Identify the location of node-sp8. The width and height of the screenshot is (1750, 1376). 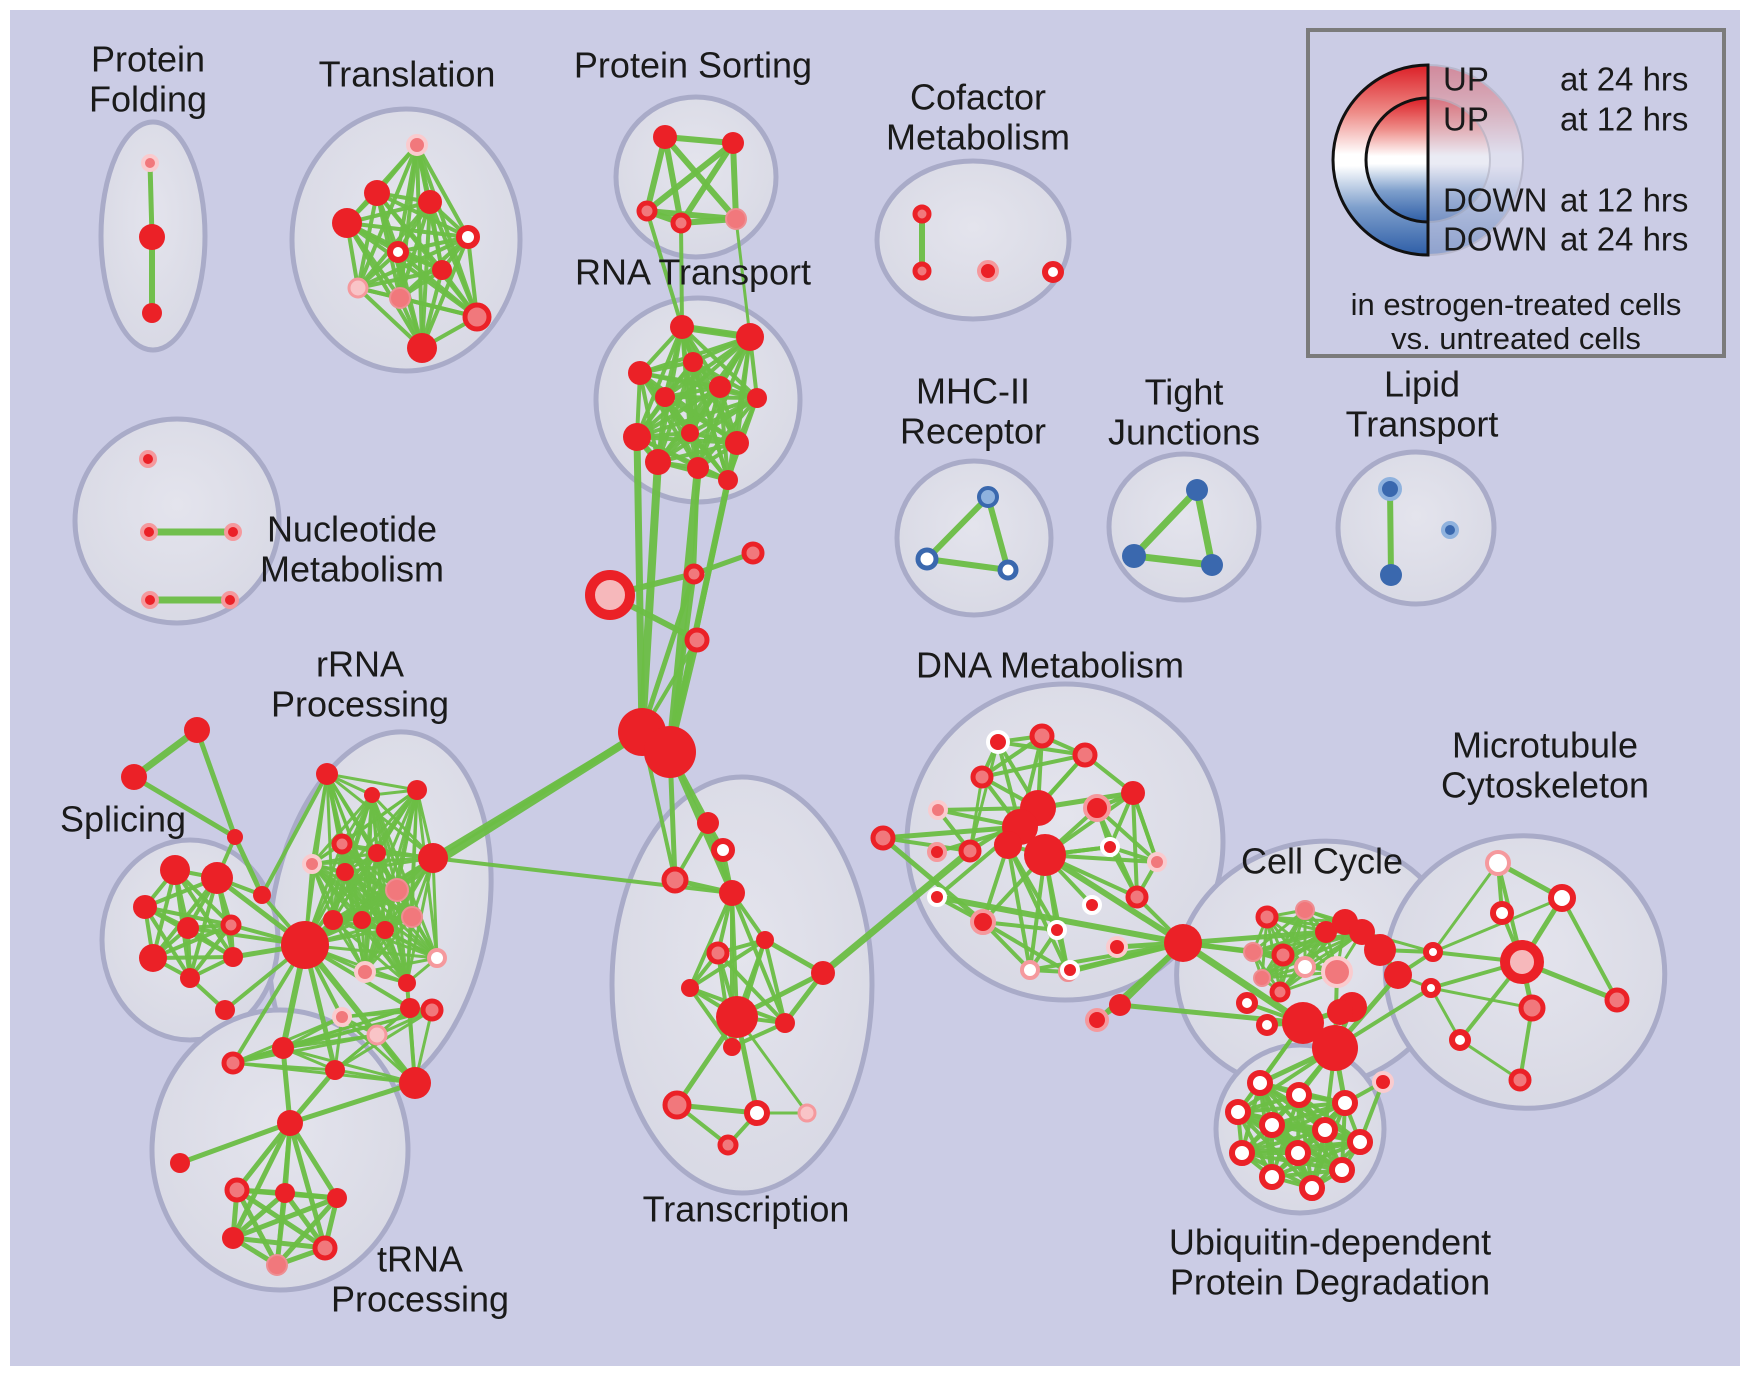
(233, 957).